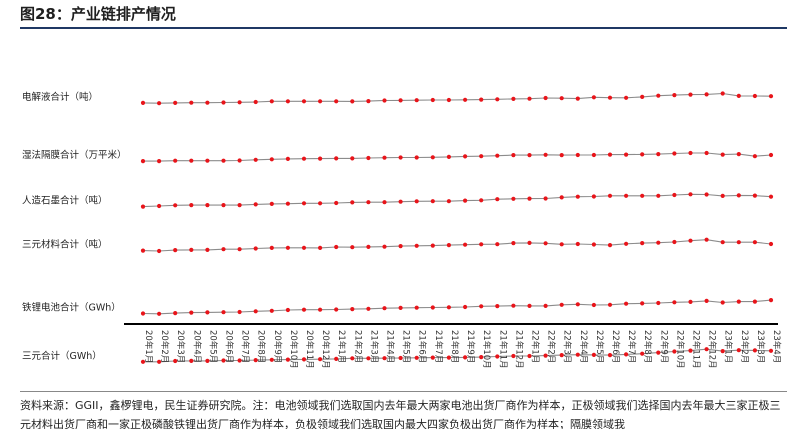 The height and width of the screenshot is (429, 807). I want to click on x-tick-label: 22年3月, so click(567, 346).